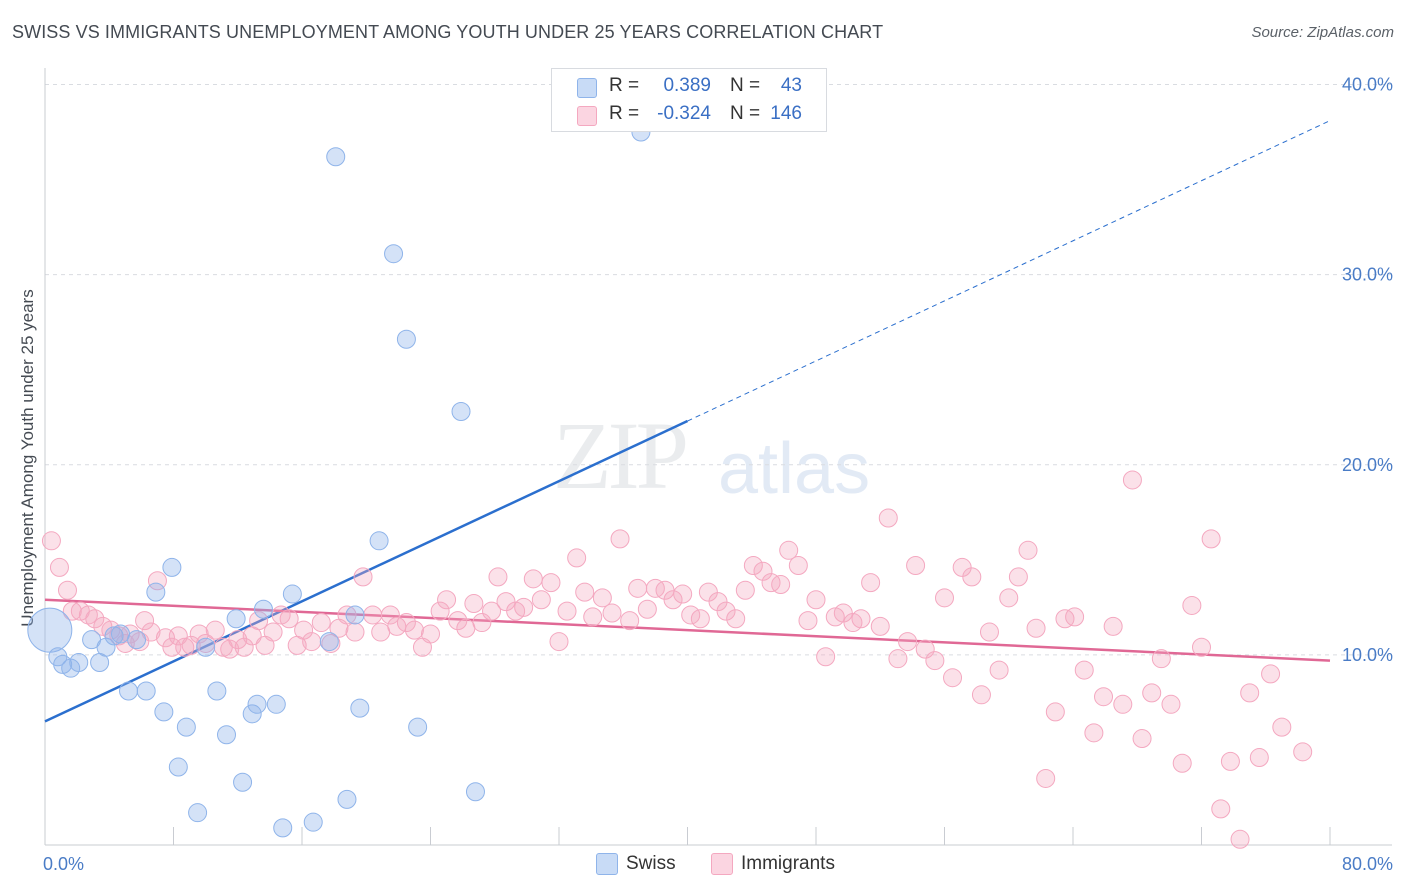 This screenshot has height=892, width=1406. Describe the element at coordinates (651, 863) in the screenshot. I see `legend-label-swiss: Swiss` at that location.